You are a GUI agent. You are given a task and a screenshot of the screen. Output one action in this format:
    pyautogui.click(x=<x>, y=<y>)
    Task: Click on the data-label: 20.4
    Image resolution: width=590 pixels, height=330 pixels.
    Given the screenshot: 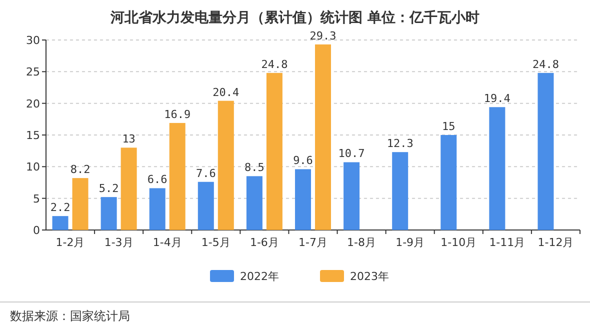 What is the action you would take?
    pyautogui.click(x=226, y=92)
    